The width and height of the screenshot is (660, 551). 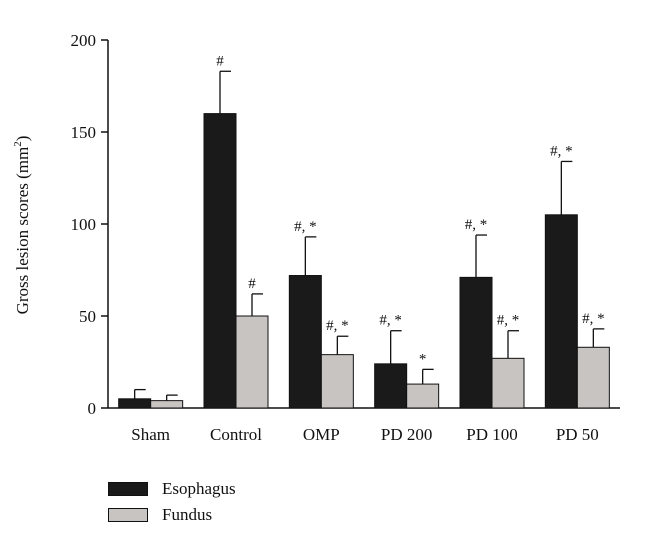 I want to click on x-axis: Sham Control OMP PD 200 PD 100 PD 50, so click(x=364, y=425).